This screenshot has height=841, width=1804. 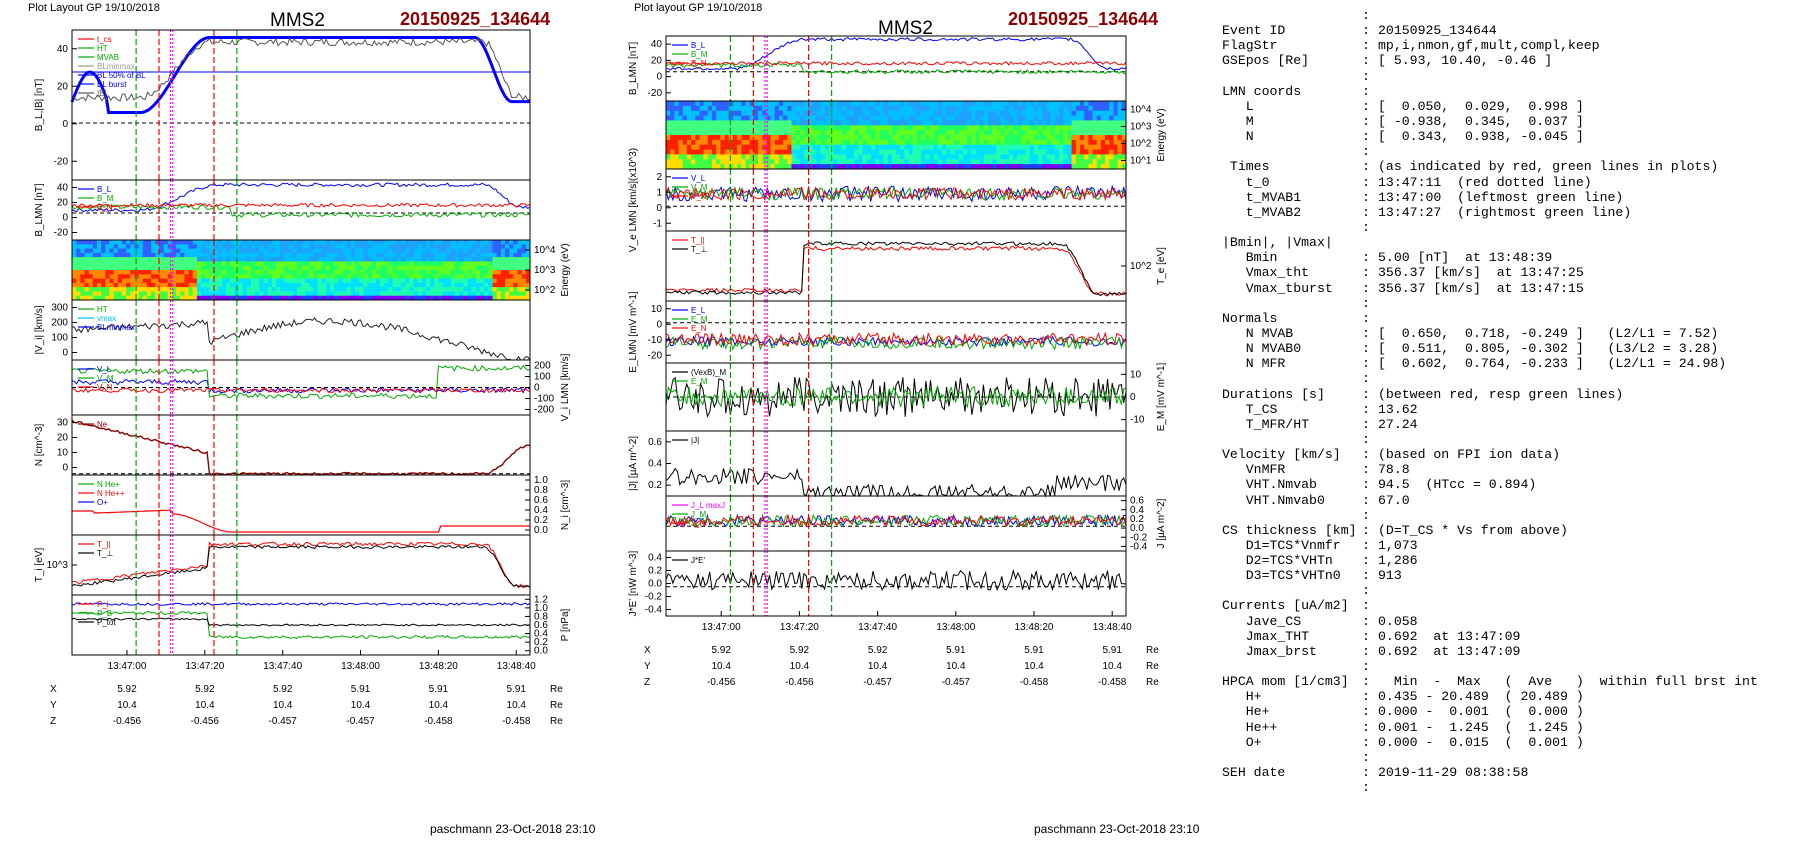 What do you see at coordinates (1250, 46) in the screenshot?
I see `info-key: FlagStr` at bounding box center [1250, 46].